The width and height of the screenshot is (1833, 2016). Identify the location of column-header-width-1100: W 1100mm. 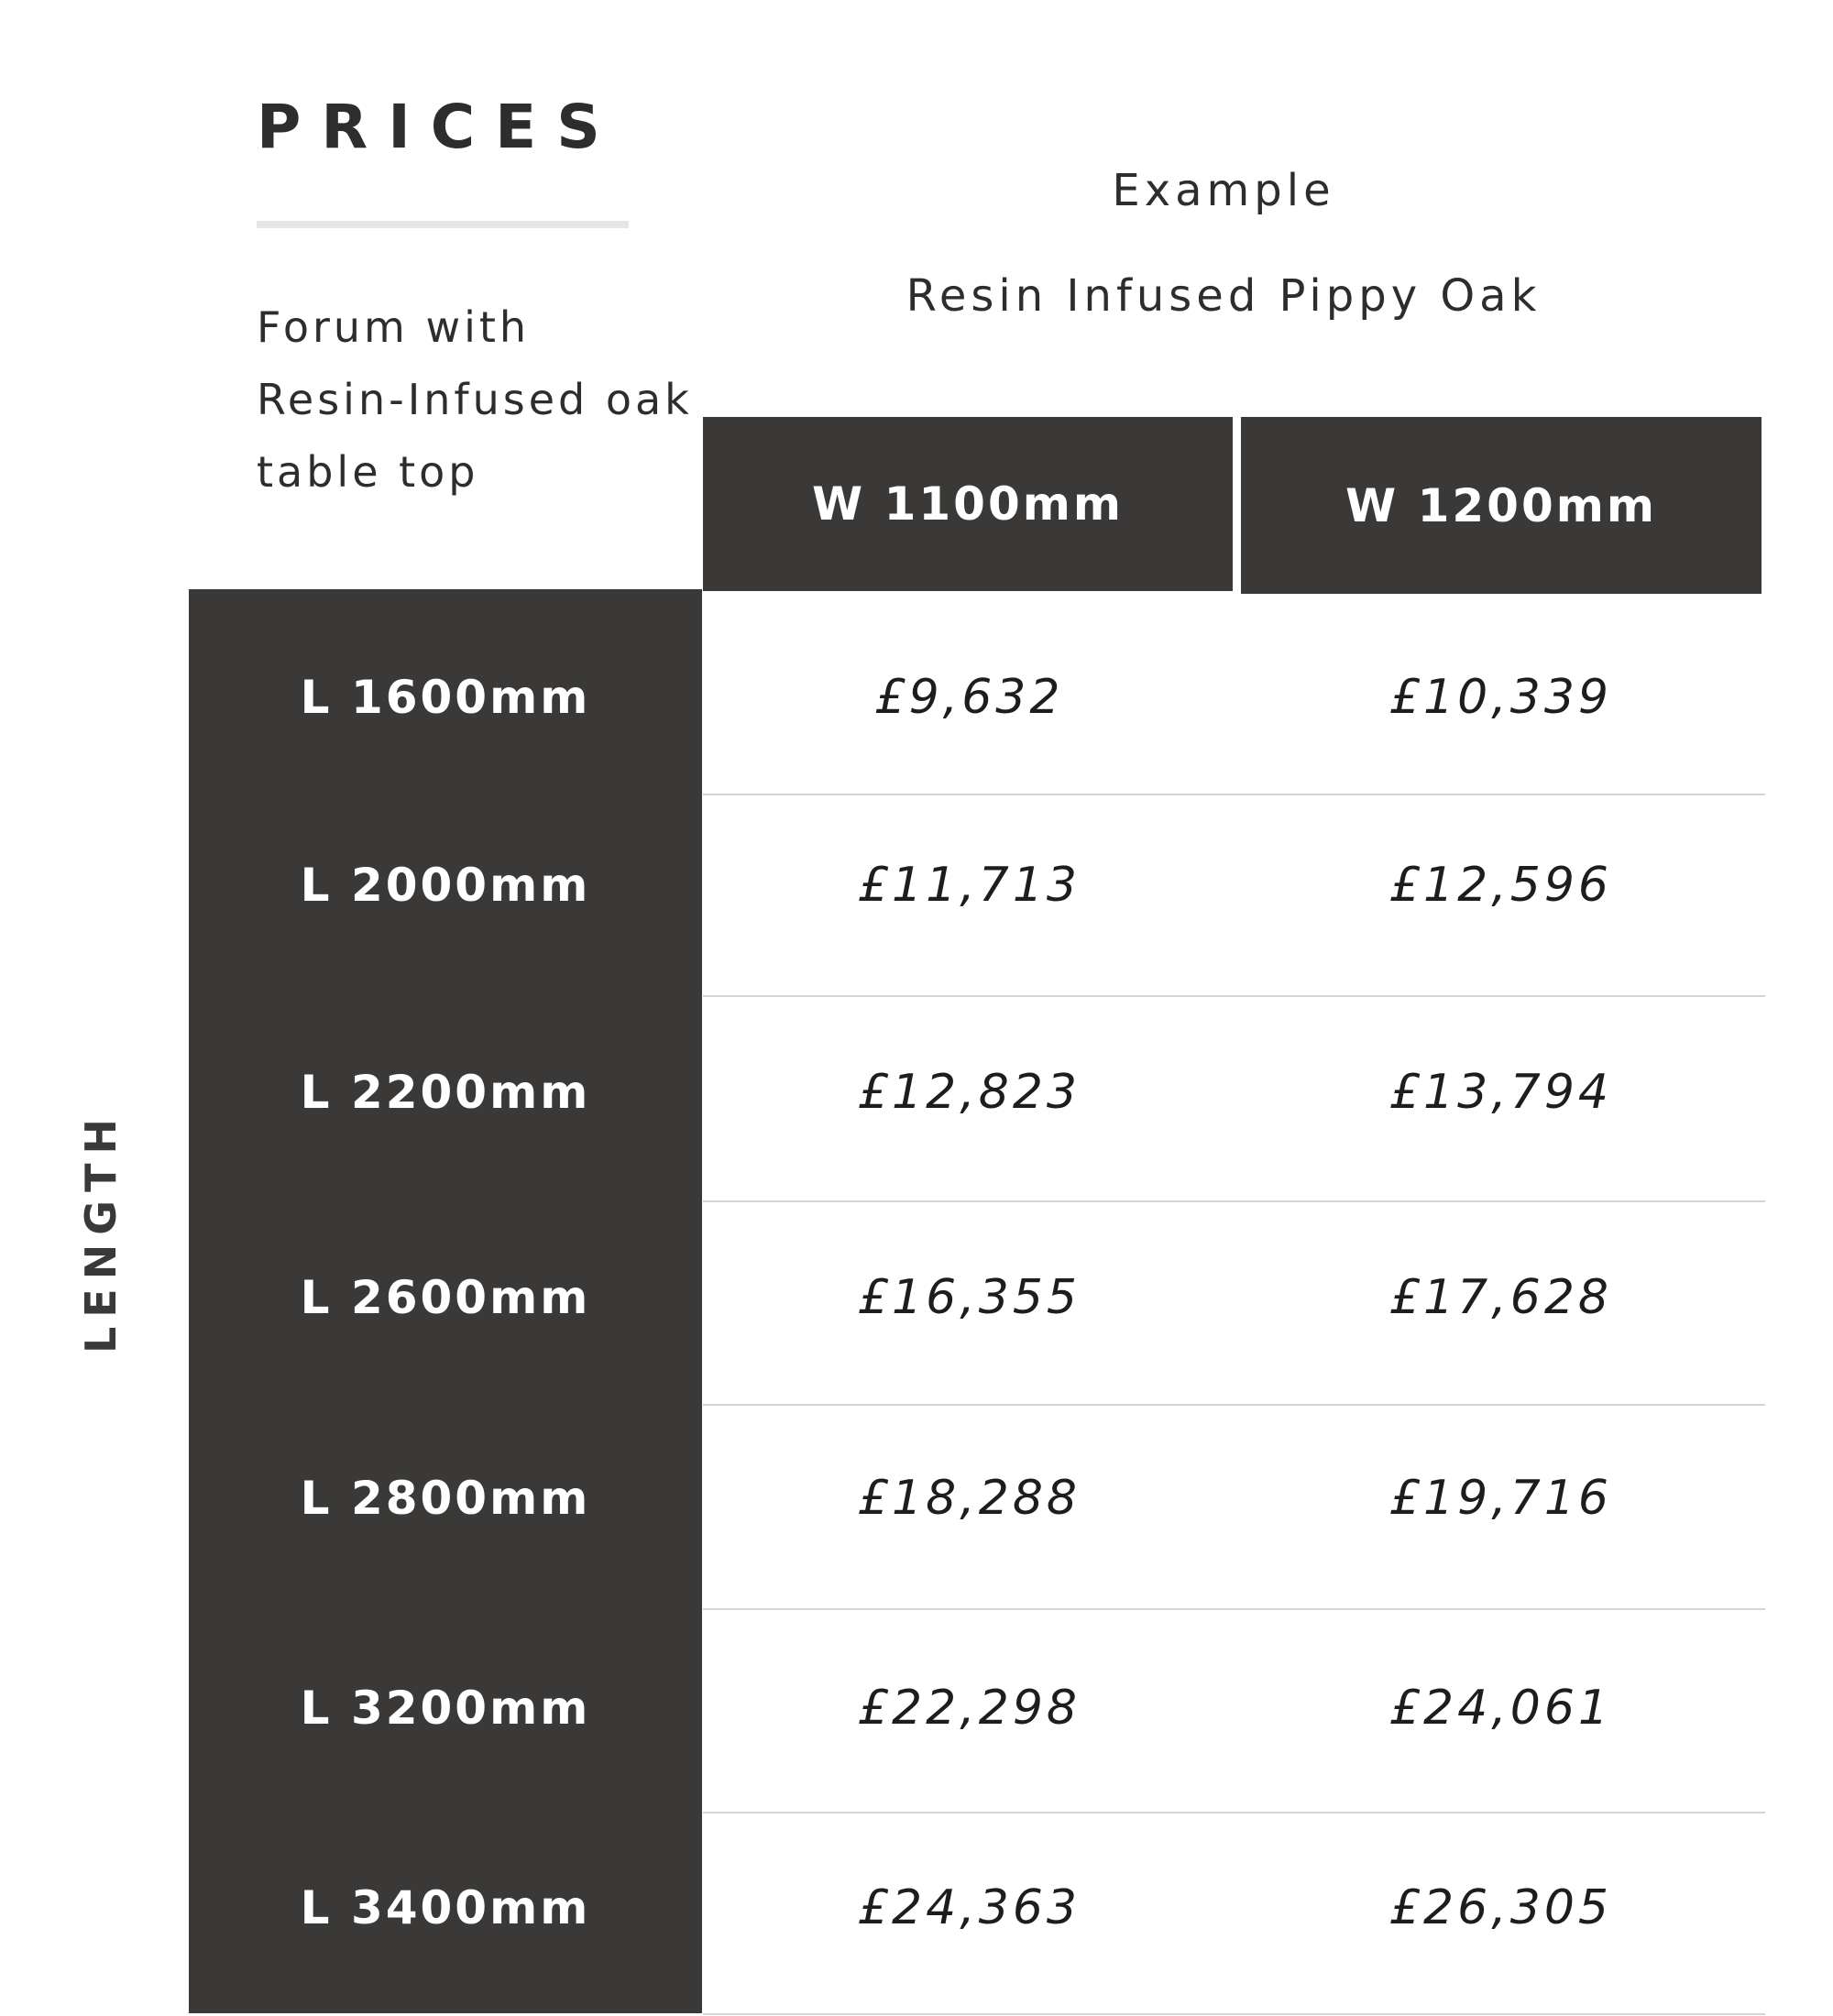
(968, 504).